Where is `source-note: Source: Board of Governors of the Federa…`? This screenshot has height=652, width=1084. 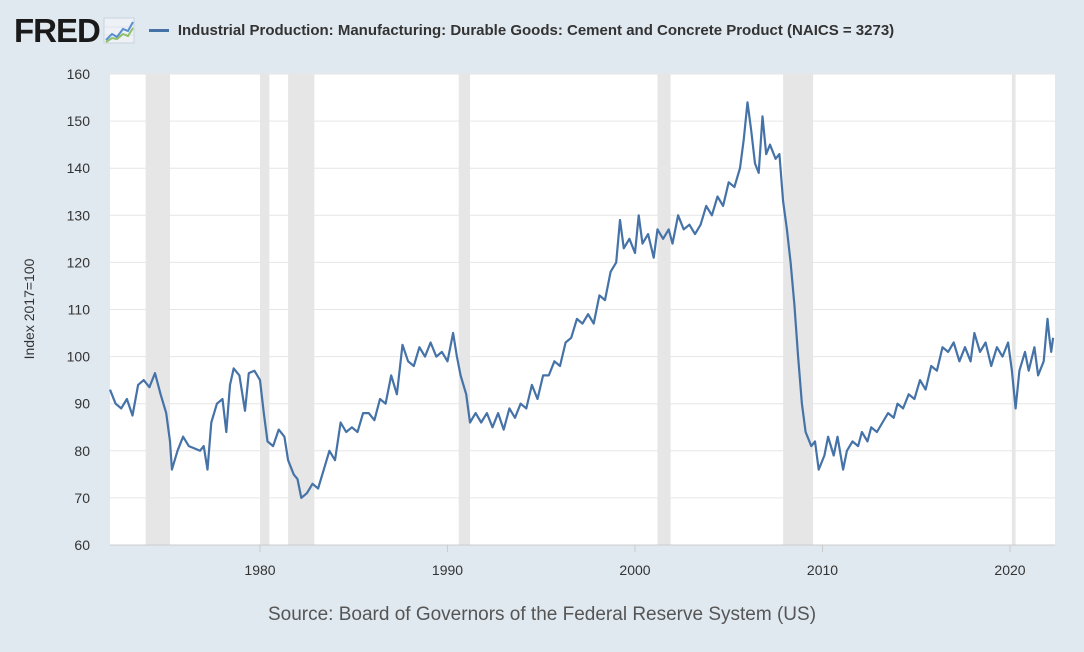 source-note: Source: Board of Governors of the Federa… is located at coordinates (542, 614).